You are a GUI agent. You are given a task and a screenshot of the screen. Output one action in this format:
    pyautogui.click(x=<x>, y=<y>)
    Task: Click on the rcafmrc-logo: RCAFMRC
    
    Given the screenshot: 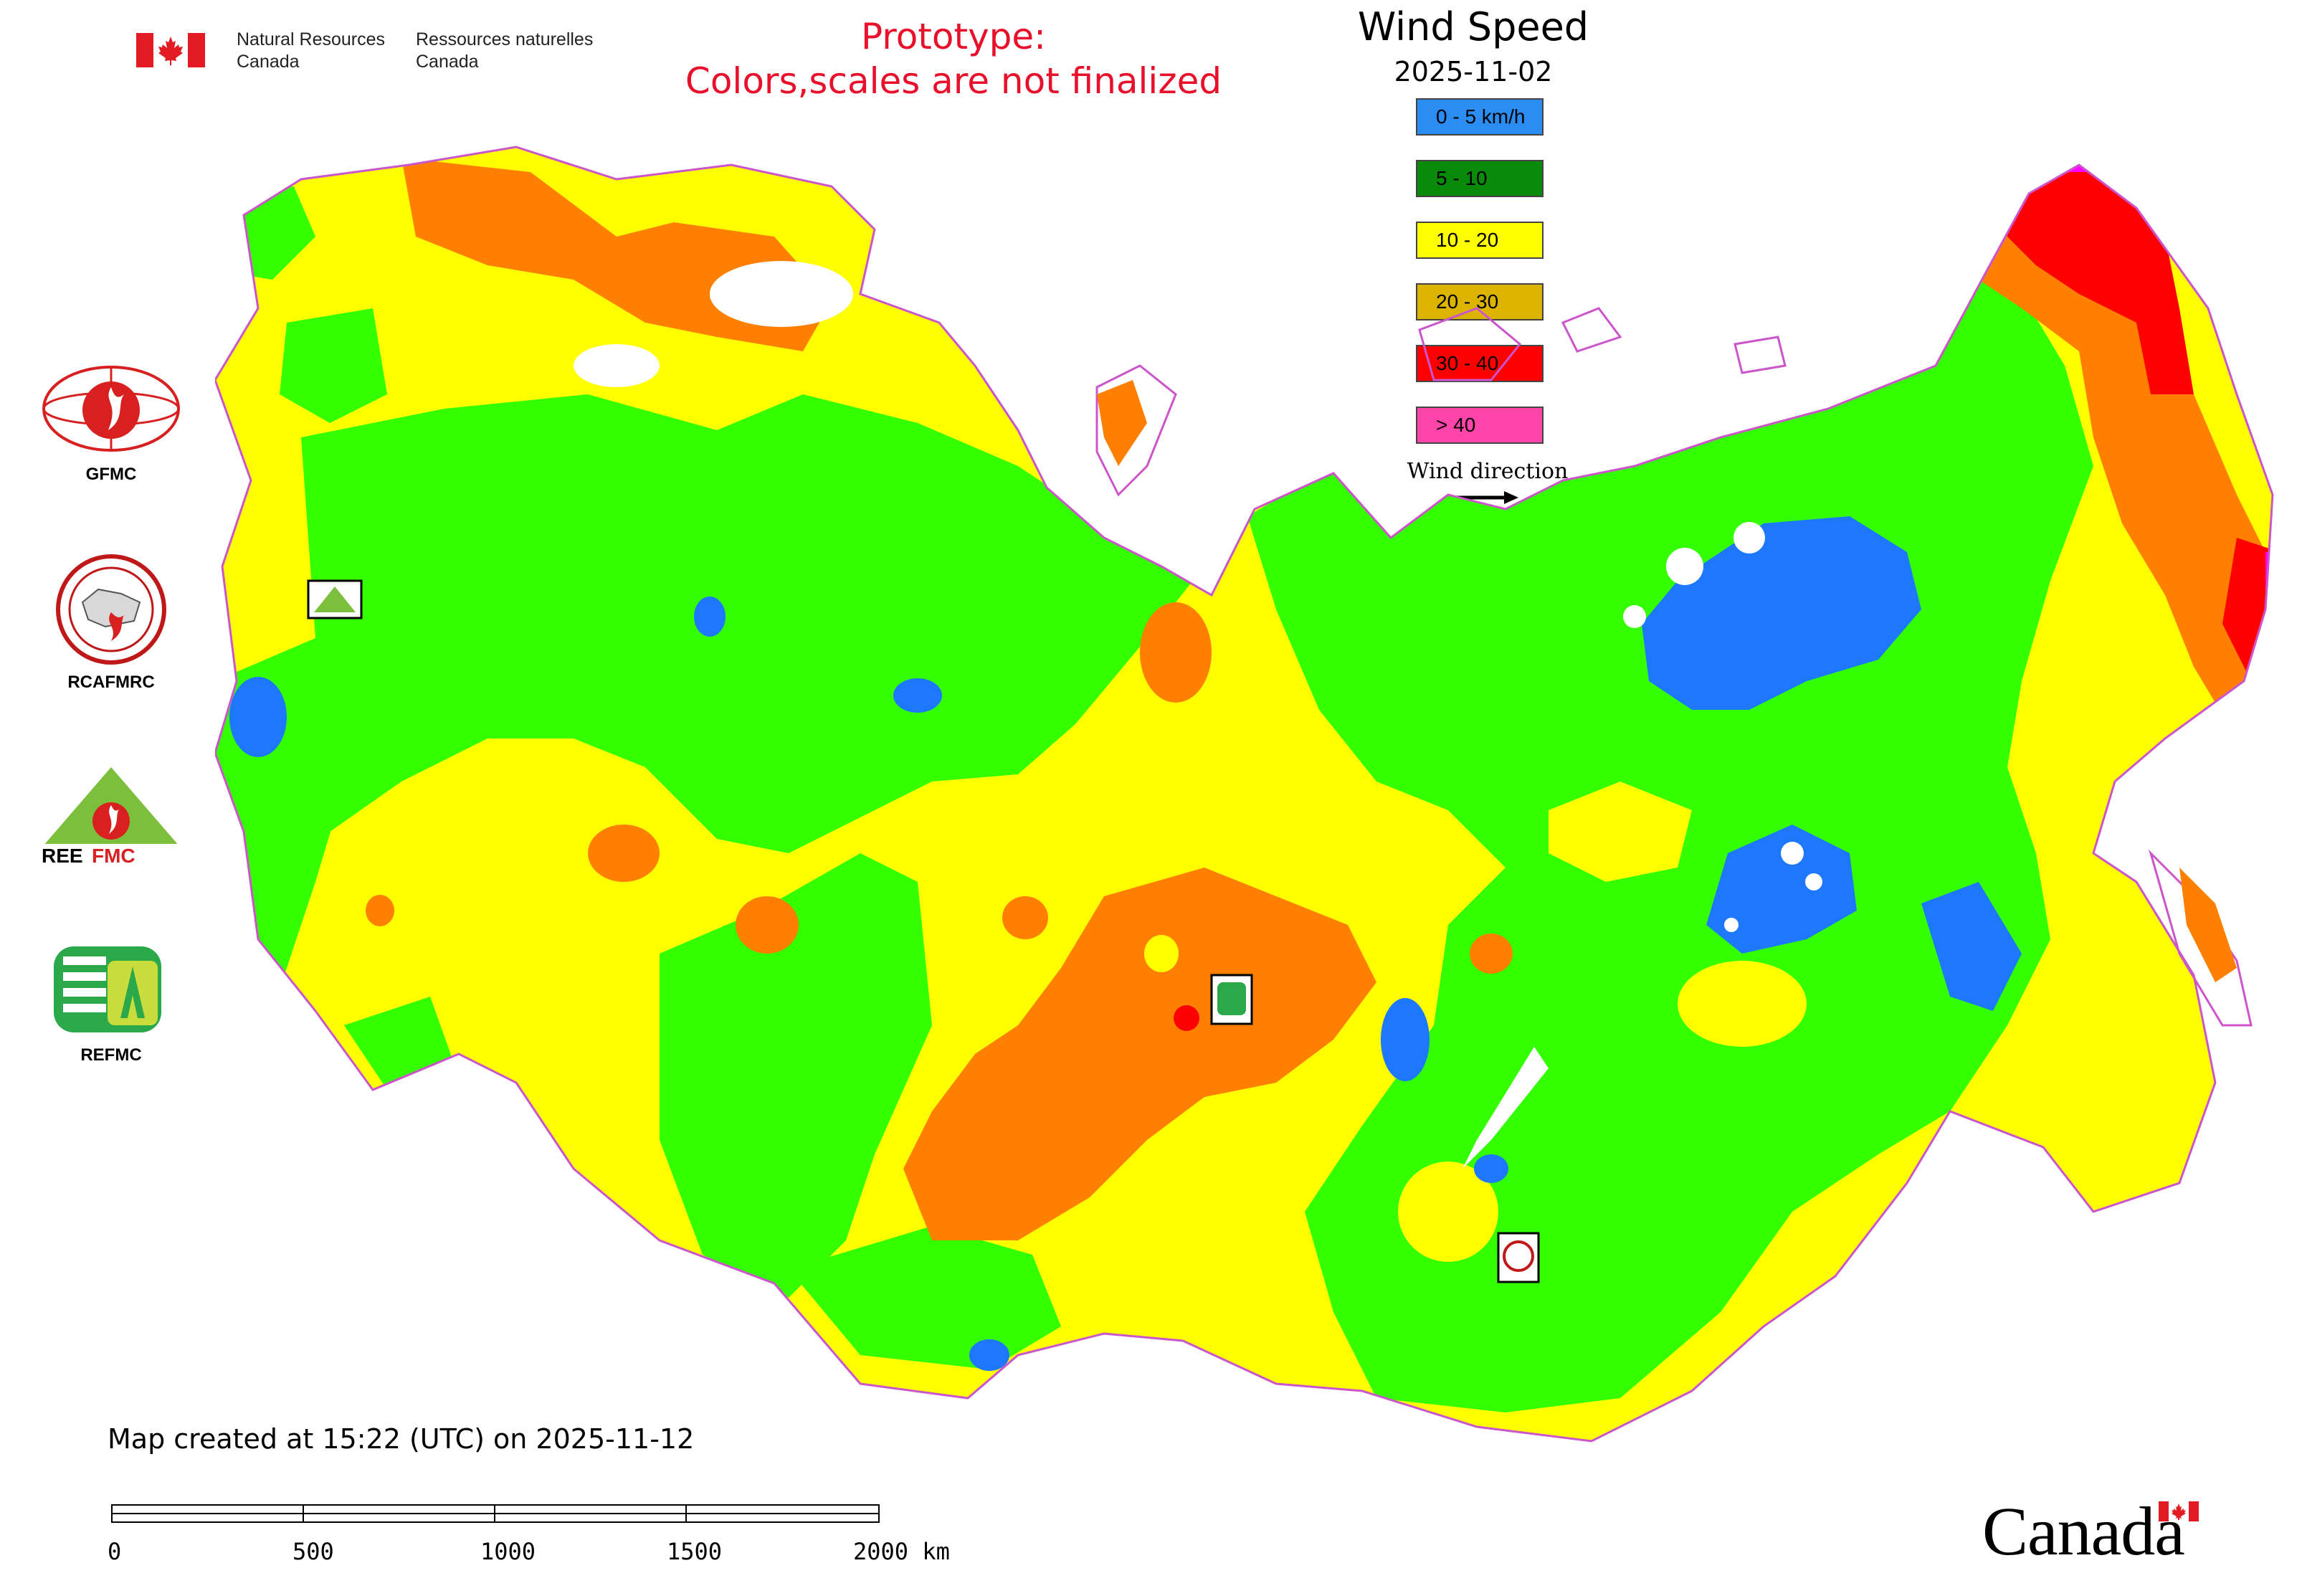 What is the action you would take?
    pyautogui.click(x=112, y=622)
    